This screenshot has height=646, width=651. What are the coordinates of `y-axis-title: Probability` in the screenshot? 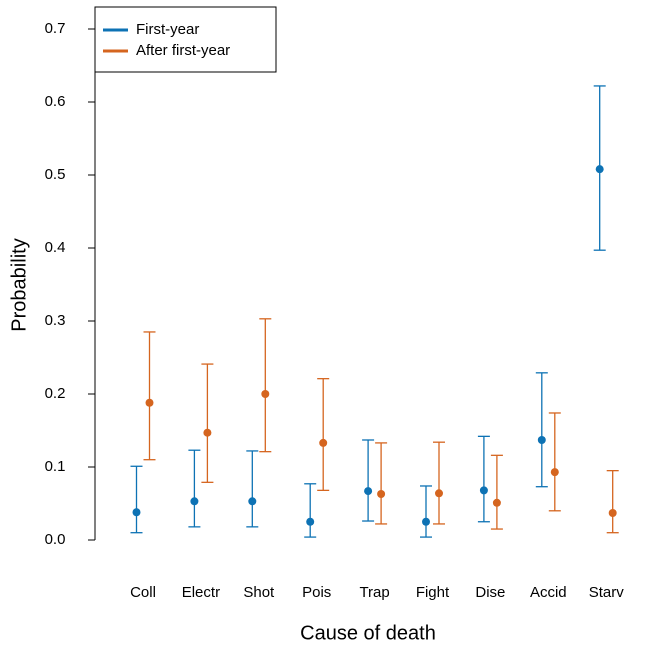 It's located at (19, 284).